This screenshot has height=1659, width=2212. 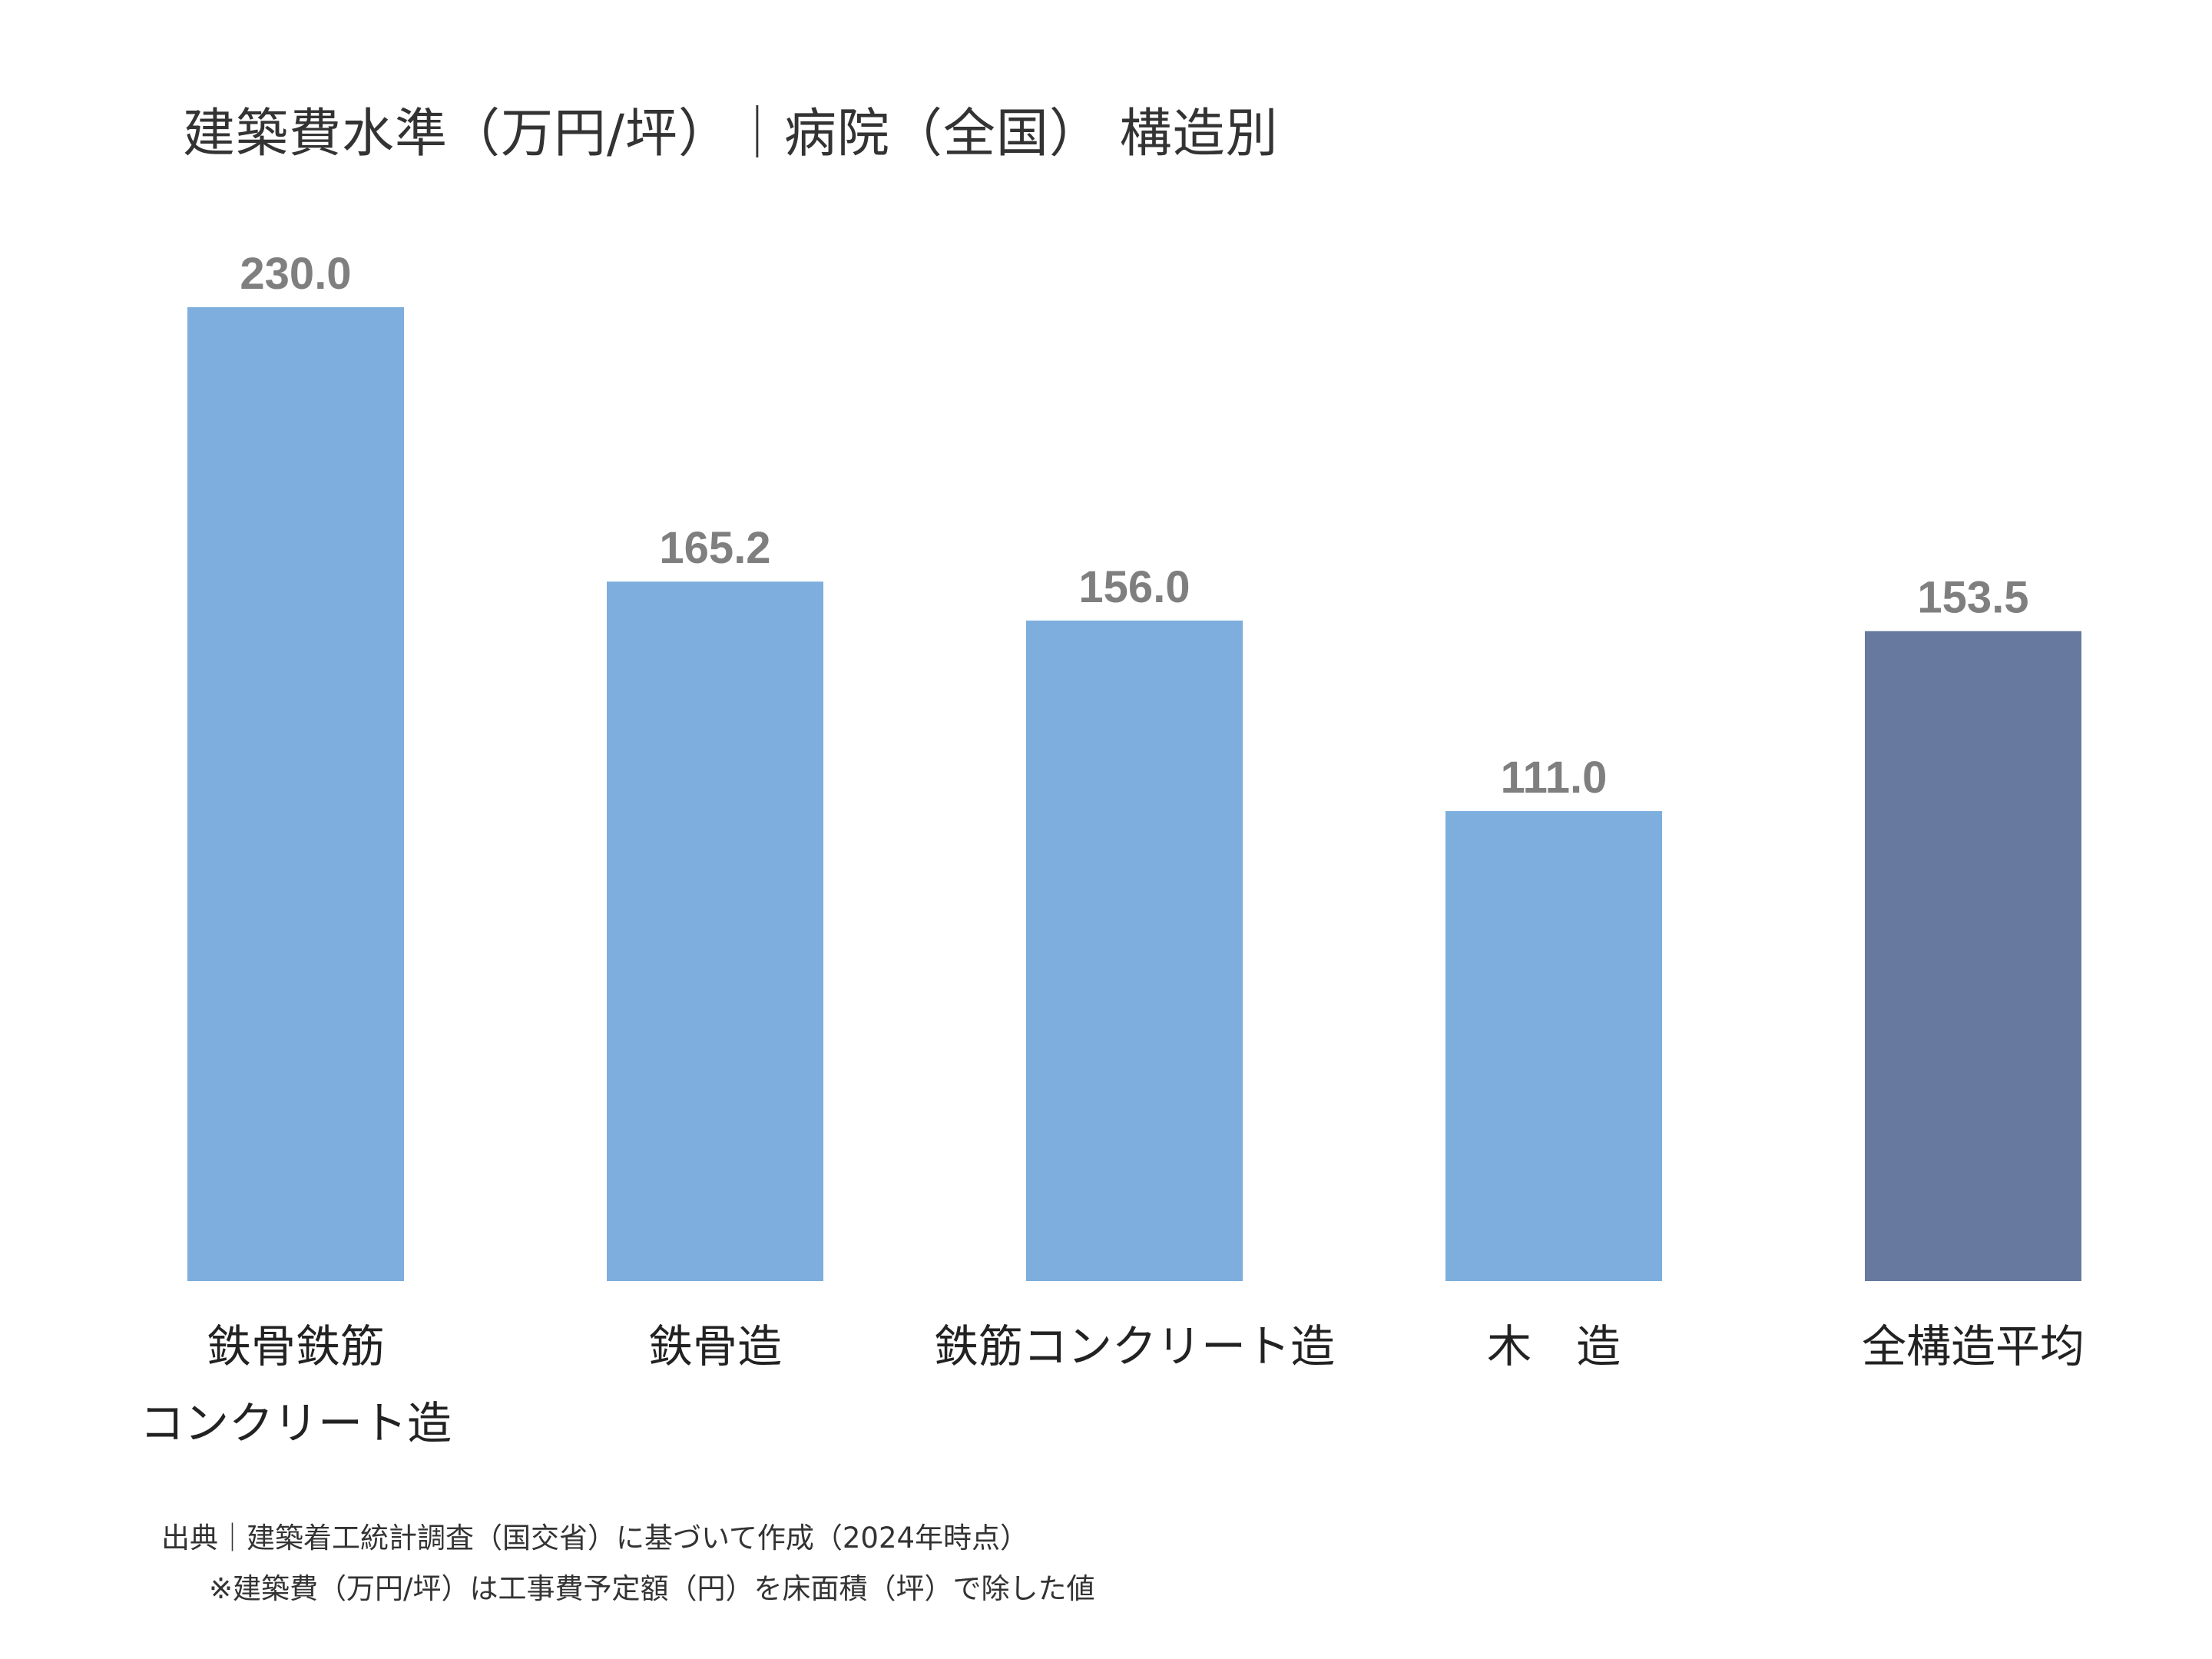 I want to click on value-label-4: 111.0, so click(x=1555, y=778).